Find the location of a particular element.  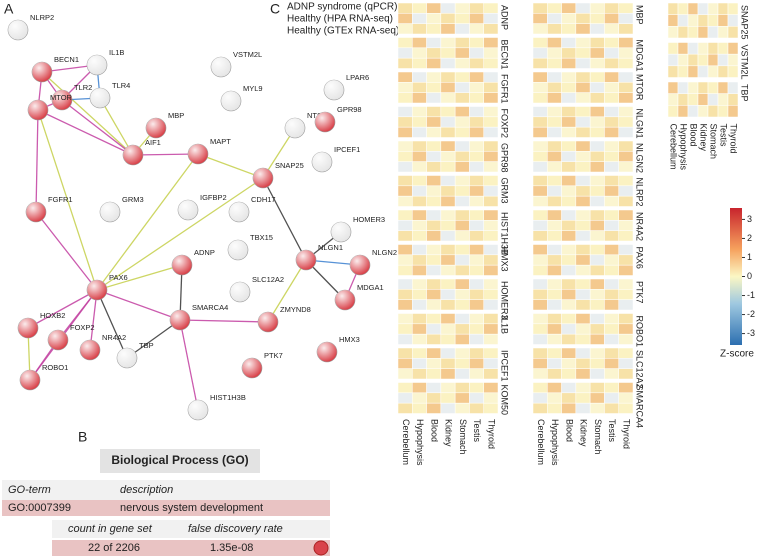

colorbar-tick-label: 0 is located at coordinates (749, 276).